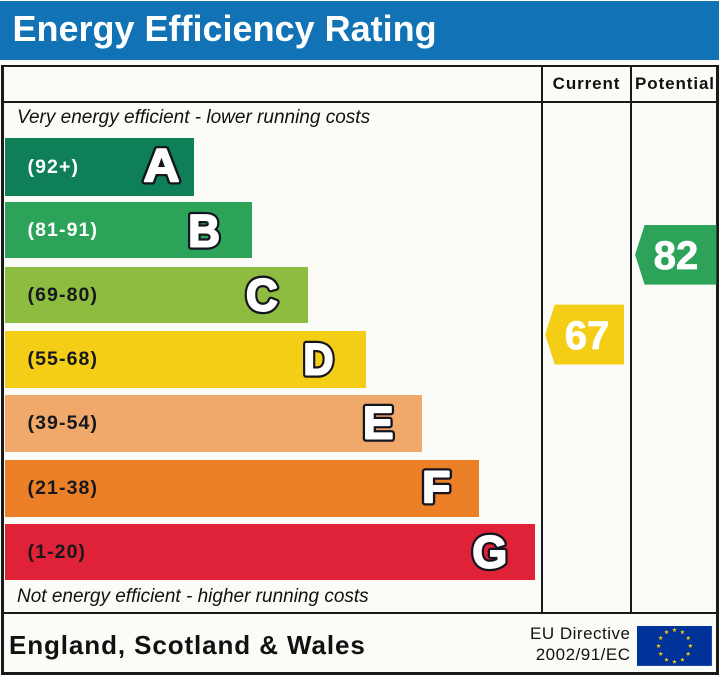 The width and height of the screenshot is (719, 675). What do you see at coordinates (489, 551) in the screenshot?
I see `svg-text: G` at bounding box center [489, 551].